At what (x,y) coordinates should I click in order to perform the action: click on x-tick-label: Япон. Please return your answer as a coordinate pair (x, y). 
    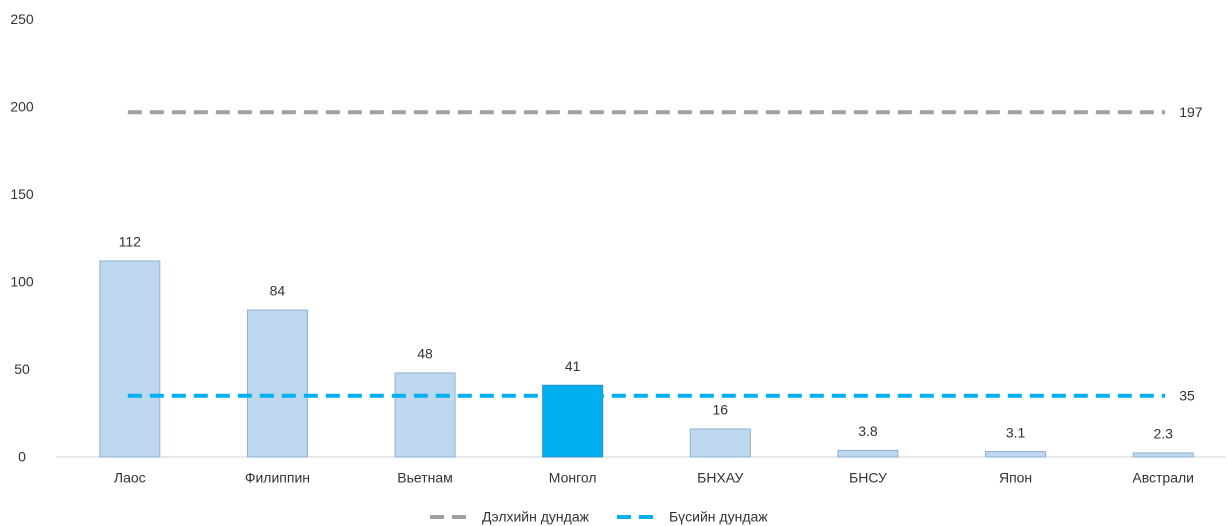
    Looking at the image, I should click on (1015, 478).